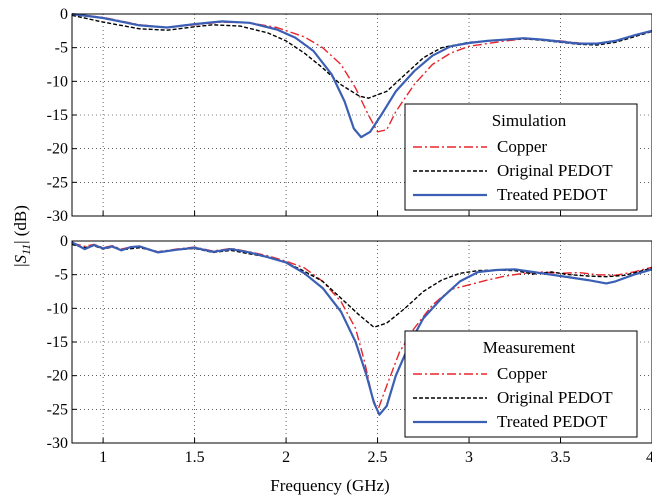  I want to click on sim-ytick-label-2: -10, so click(57, 81).